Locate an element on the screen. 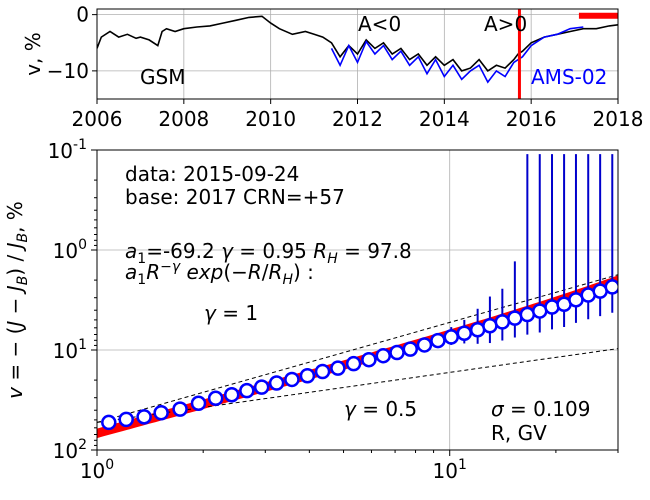 The width and height of the screenshot is (650, 500). top-ylabel: v, % is located at coordinates (33, 54).